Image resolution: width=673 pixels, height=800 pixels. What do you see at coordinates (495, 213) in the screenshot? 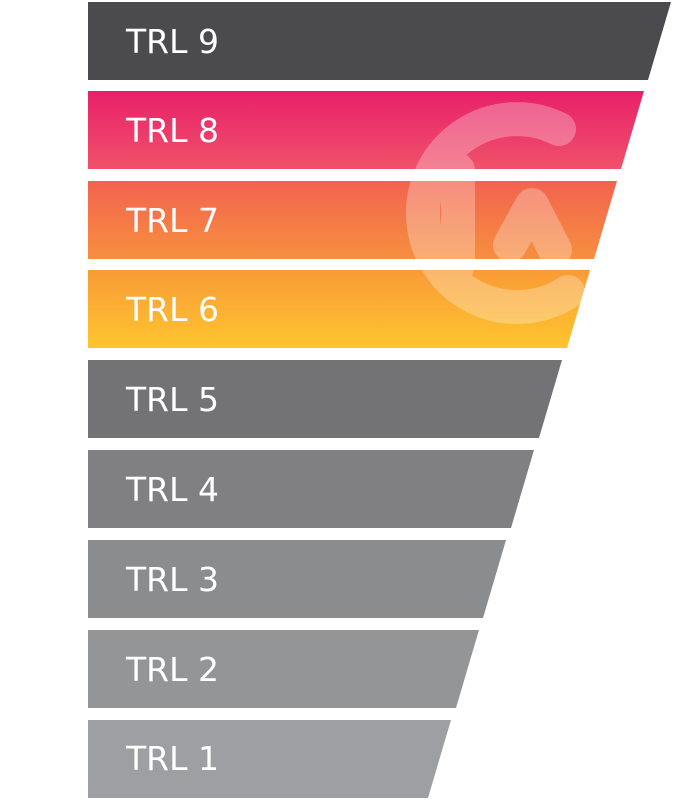
I see `logo-watermark-icon` at bounding box center [495, 213].